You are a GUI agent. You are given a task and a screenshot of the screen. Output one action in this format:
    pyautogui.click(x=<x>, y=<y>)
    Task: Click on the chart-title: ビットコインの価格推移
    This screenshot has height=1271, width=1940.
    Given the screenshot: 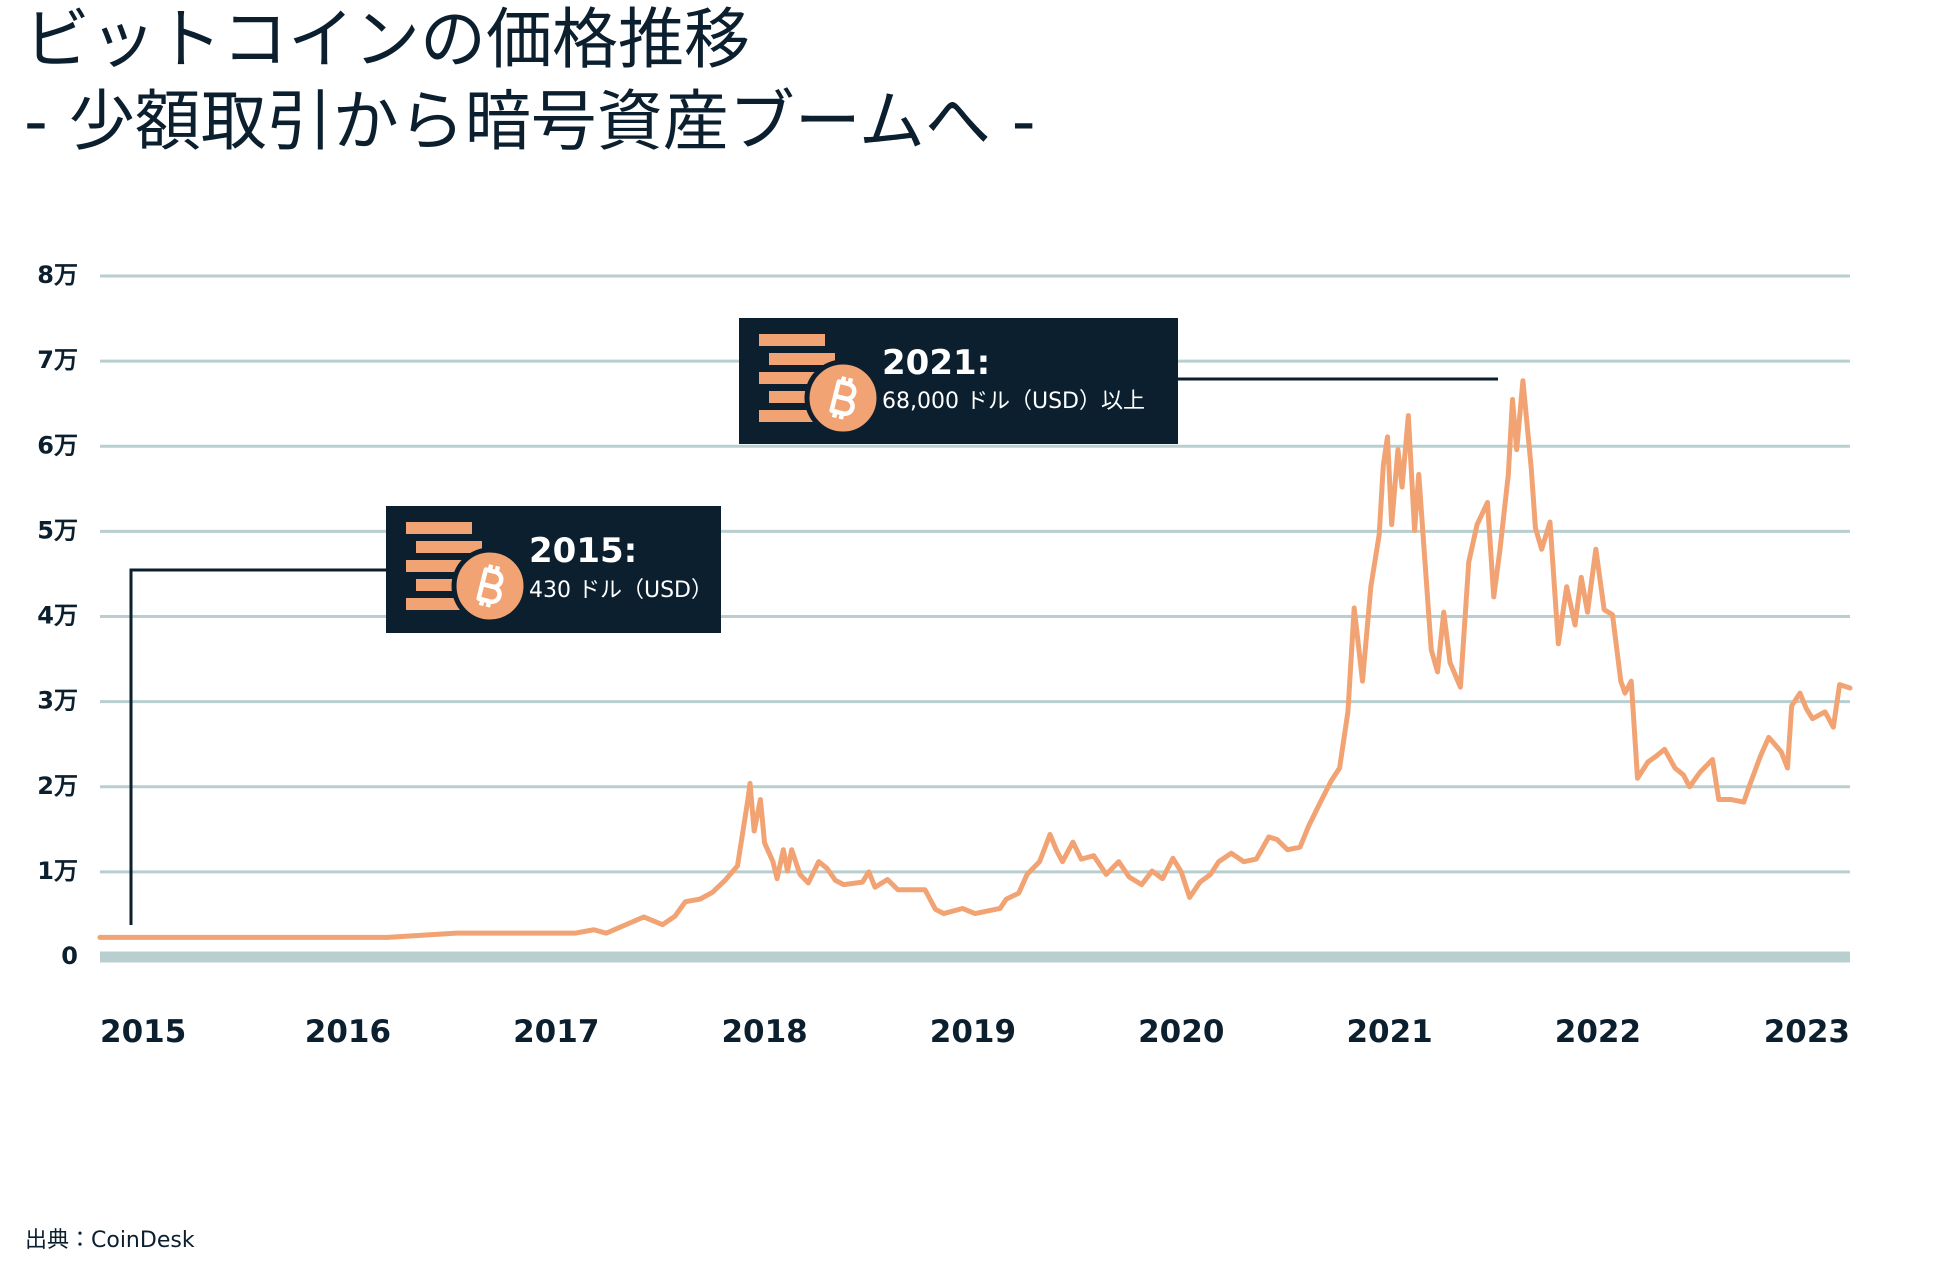 What is the action you would take?
    pyautogui.click(x=387, y=39)
    